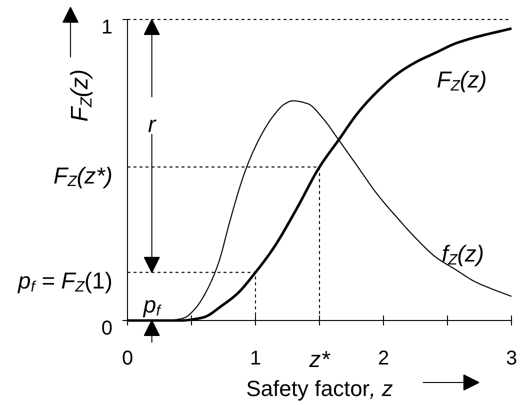 The height and width of the screenshot is (405, 525). Describe the element at coordinates (152, 123) in the screenshot. I see `annotation: r` at that location.